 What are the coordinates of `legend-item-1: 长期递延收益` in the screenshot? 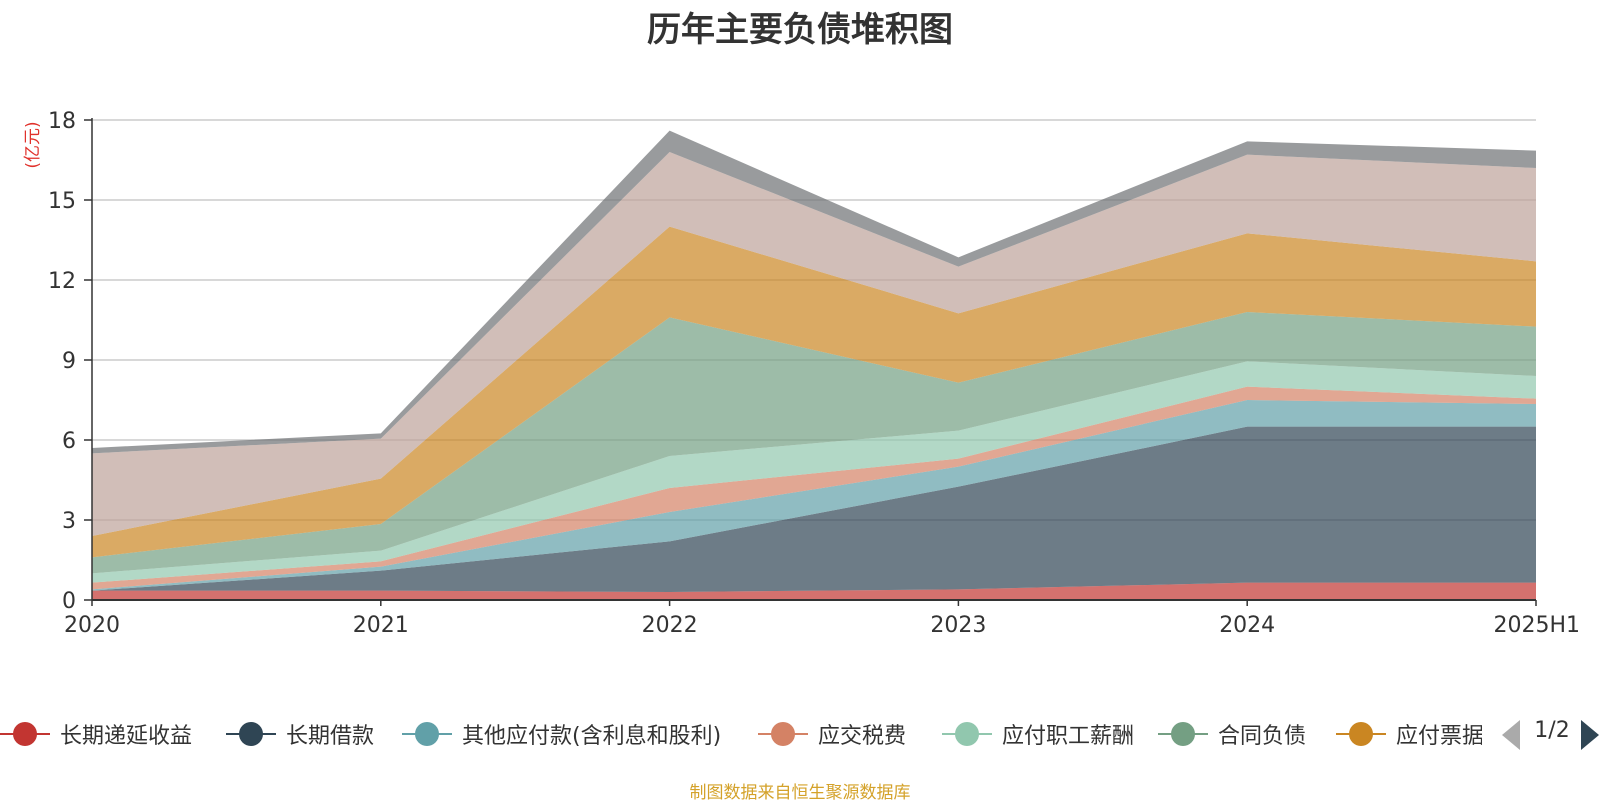 It's located at (96, 734).